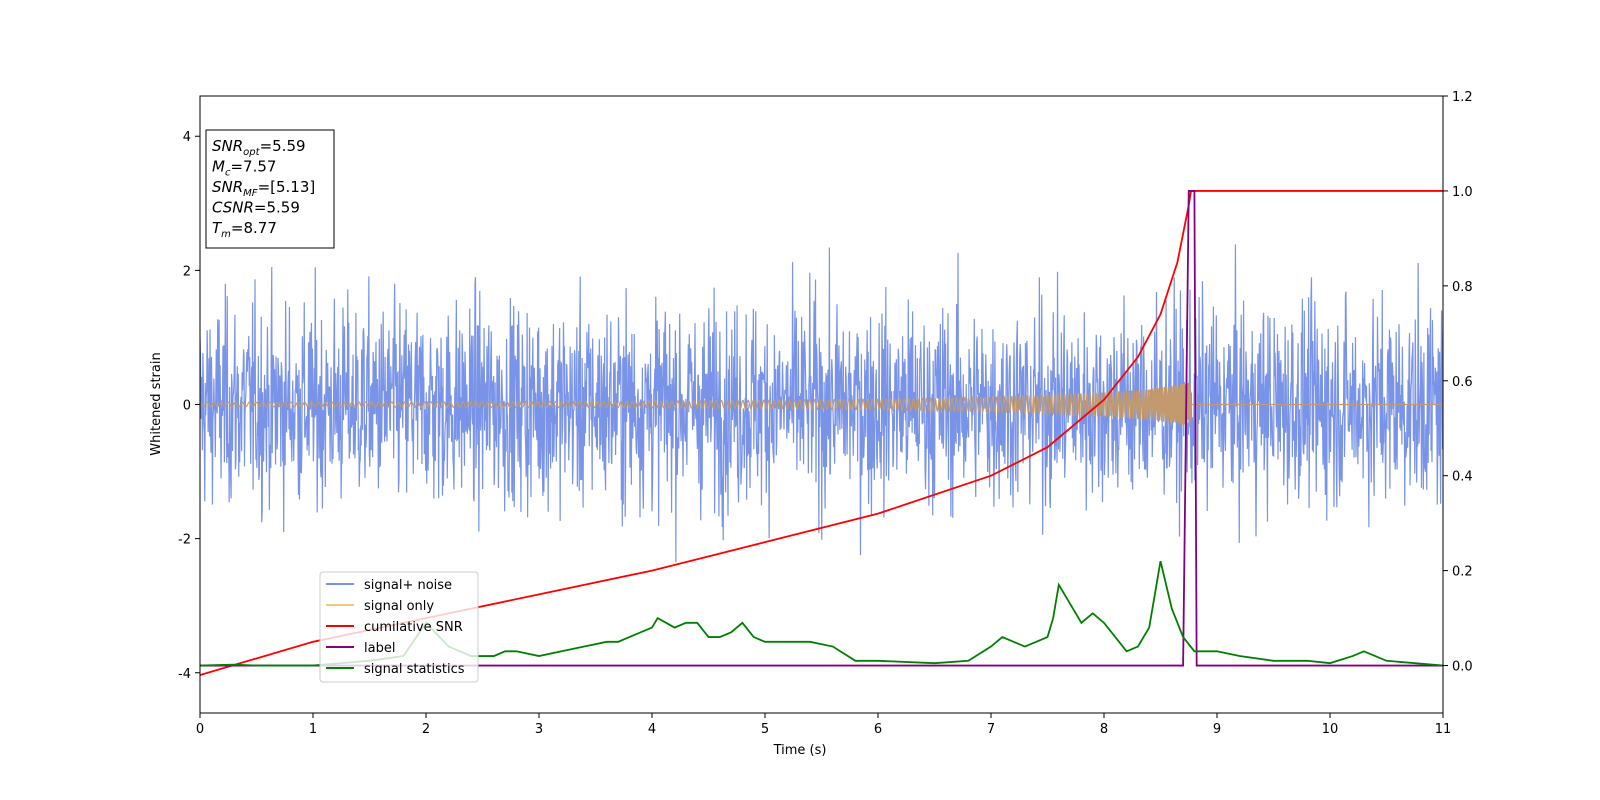  I want to click on x-tick-label: 1, so click(313, 729).